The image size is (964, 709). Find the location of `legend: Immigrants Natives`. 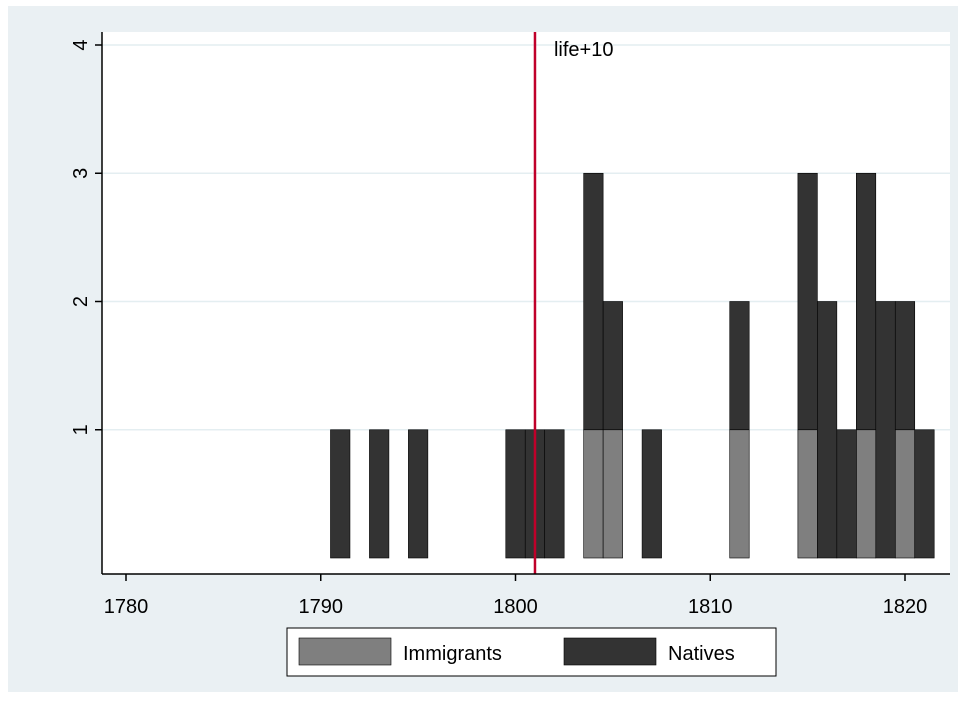

legend: Immigrants Natives is located at coordinates (531, 652).